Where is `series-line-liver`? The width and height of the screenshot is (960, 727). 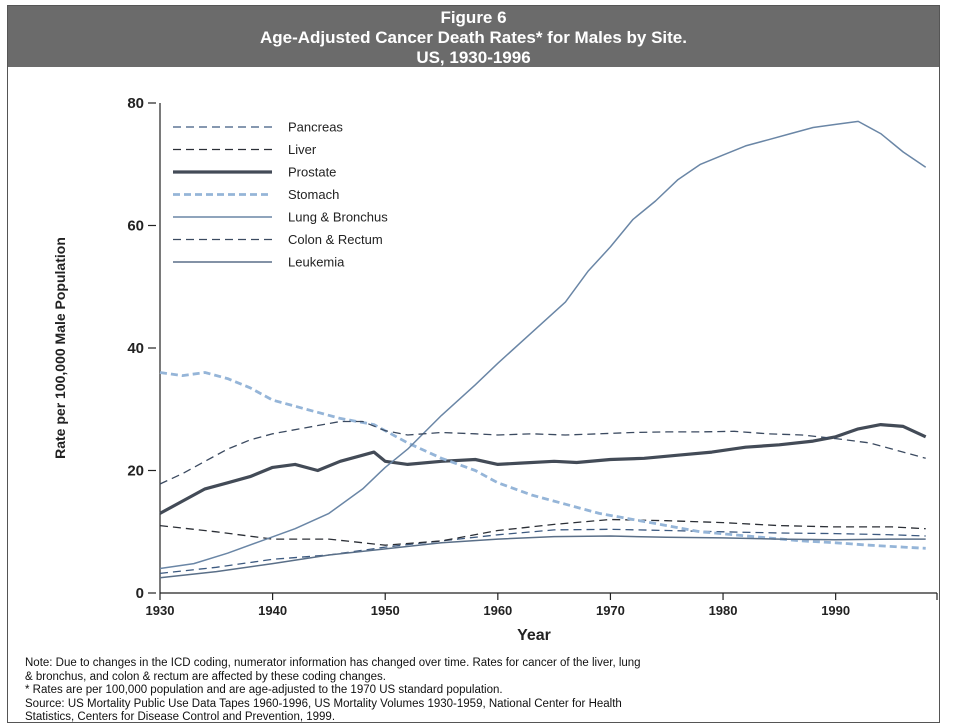
series-line-liver is located at coordinates (542, 532).